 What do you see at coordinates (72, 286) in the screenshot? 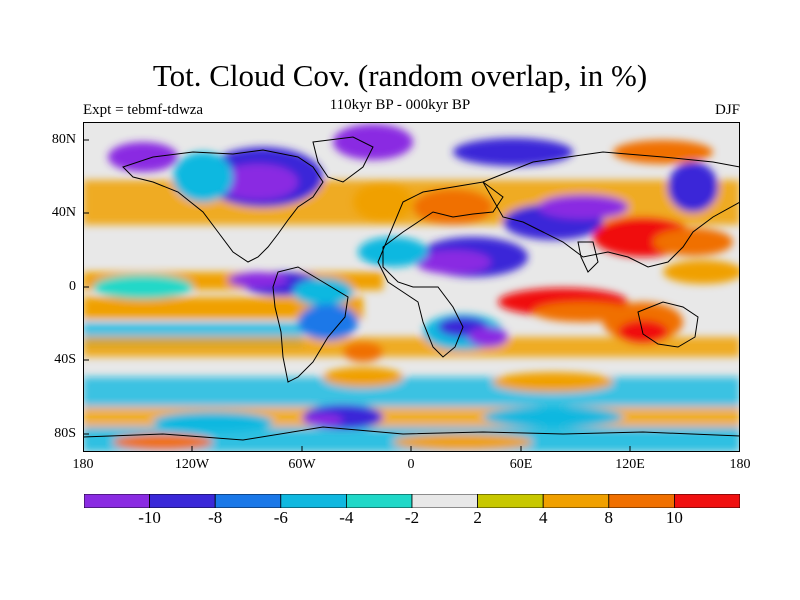
I see `lat-label-0: 0` at bounding box center [72, 286].